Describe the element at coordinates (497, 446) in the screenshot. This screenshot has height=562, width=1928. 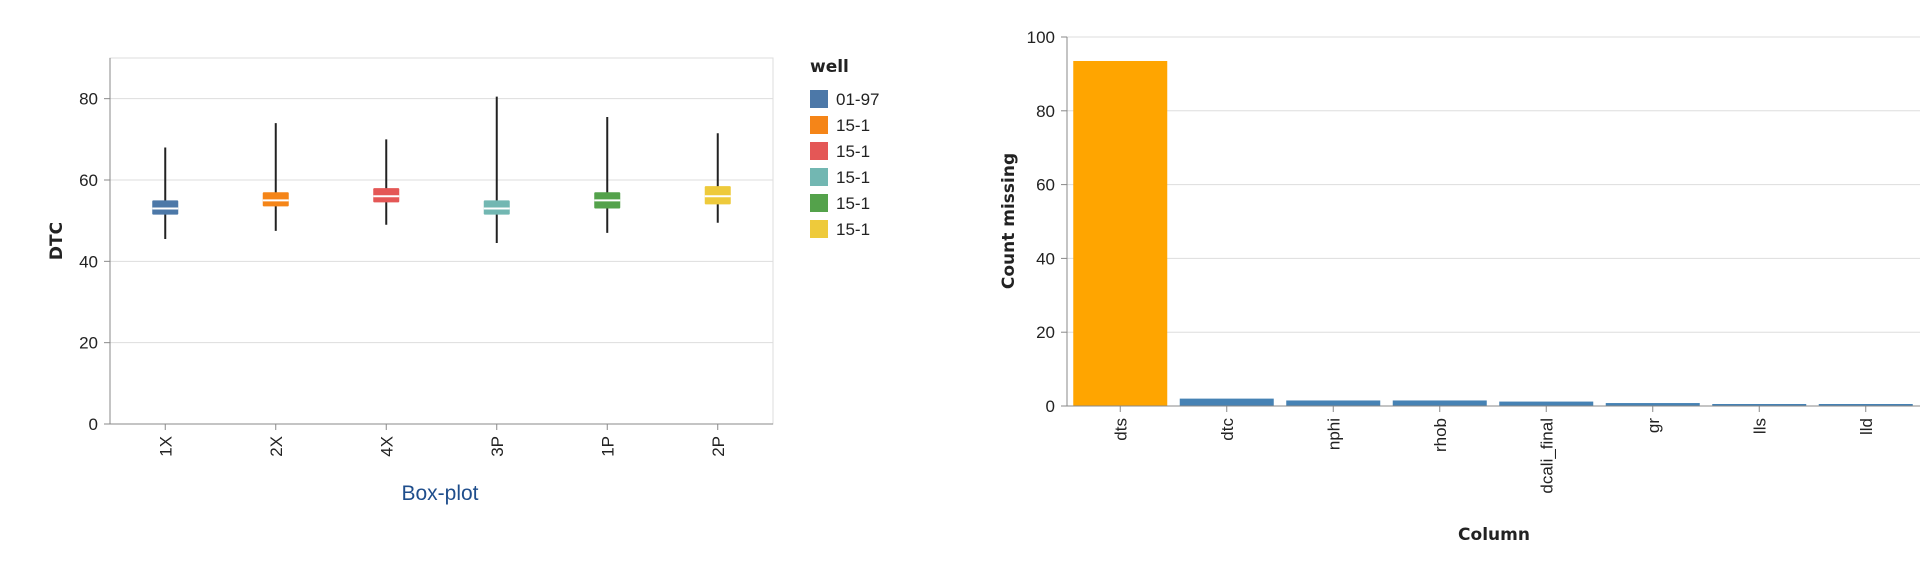
I see `boxplot-x-tick-label: 3P` at that location.